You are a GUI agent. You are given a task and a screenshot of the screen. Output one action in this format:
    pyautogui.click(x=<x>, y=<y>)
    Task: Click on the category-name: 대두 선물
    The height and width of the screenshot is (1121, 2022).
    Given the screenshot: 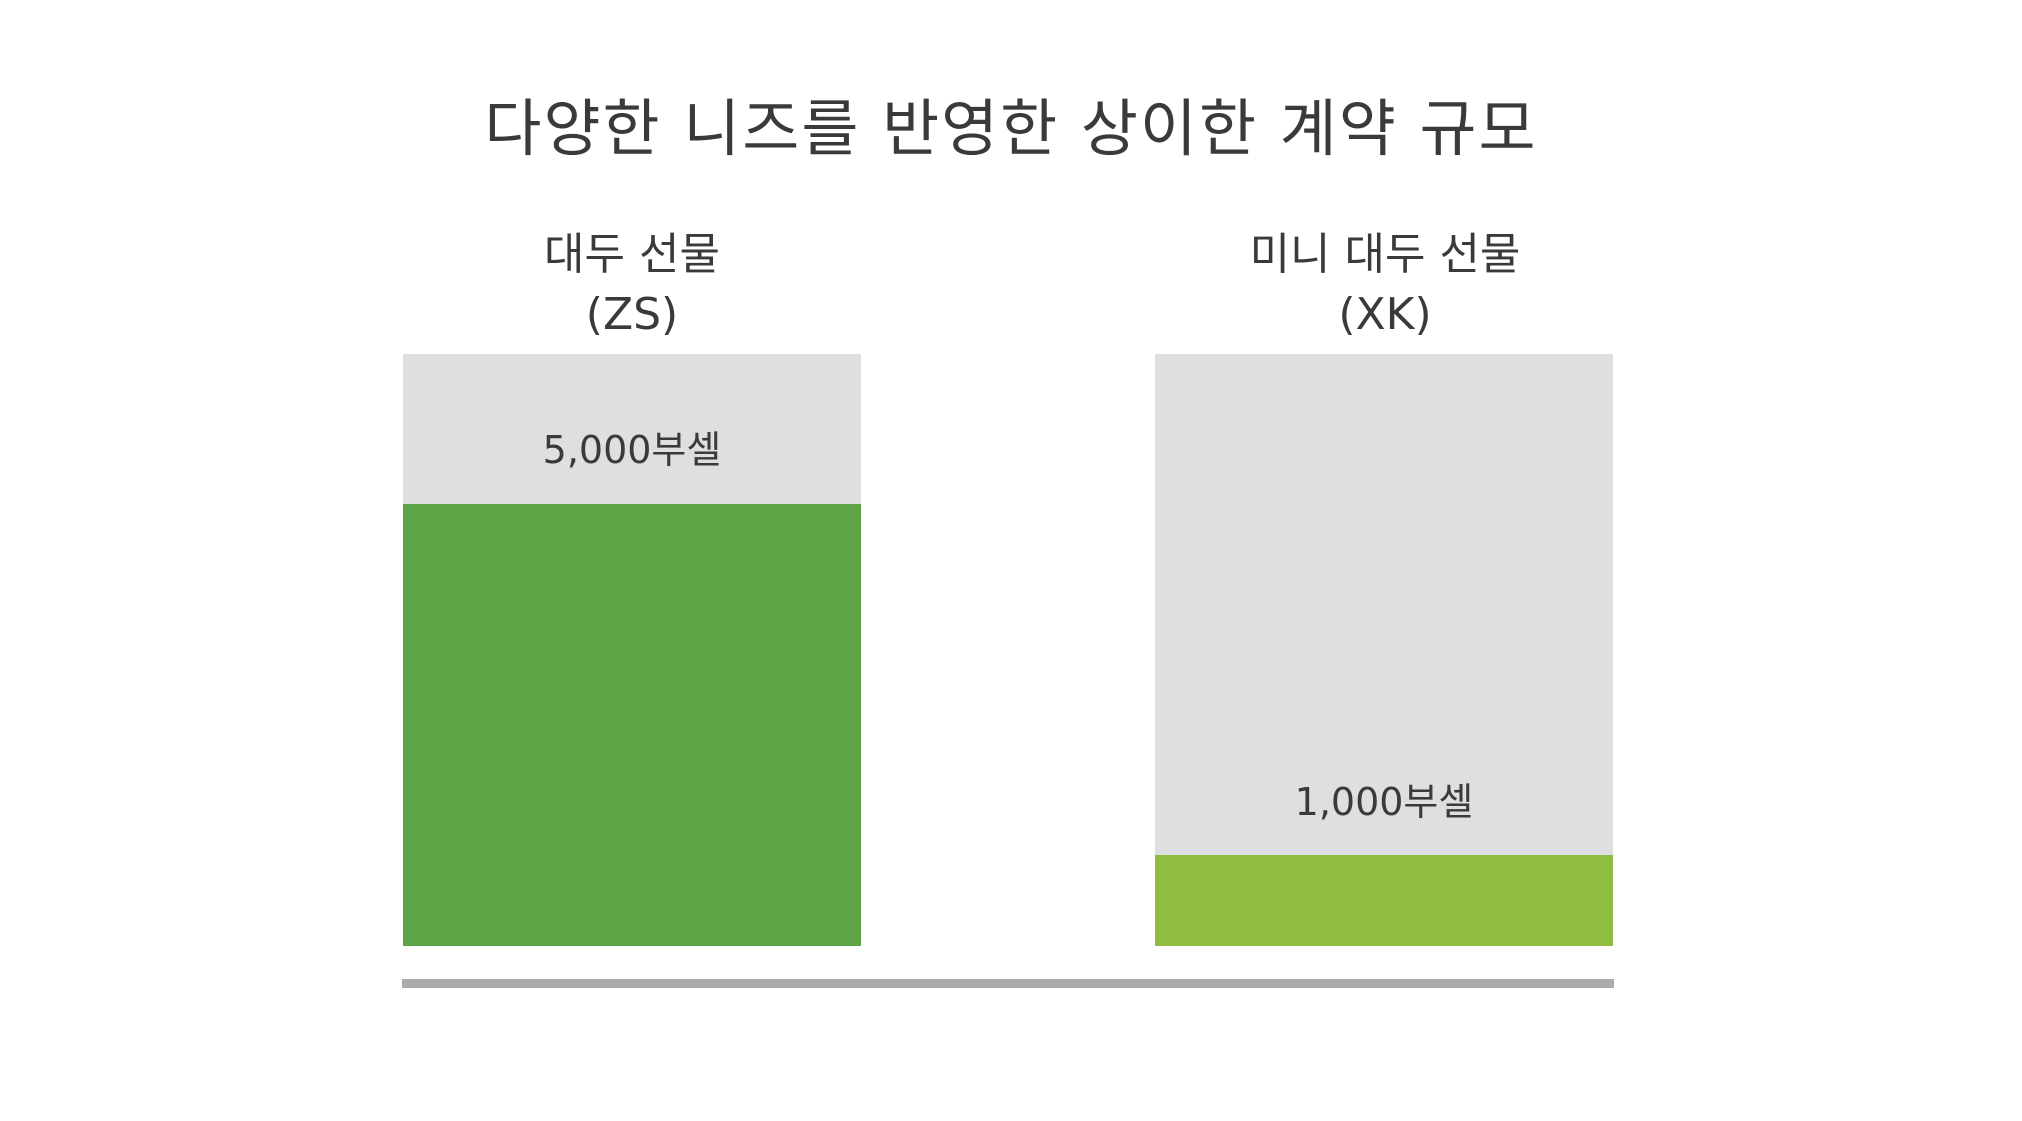 What is the action you would take?
    pyautogui.click(x=632, y=254)
    